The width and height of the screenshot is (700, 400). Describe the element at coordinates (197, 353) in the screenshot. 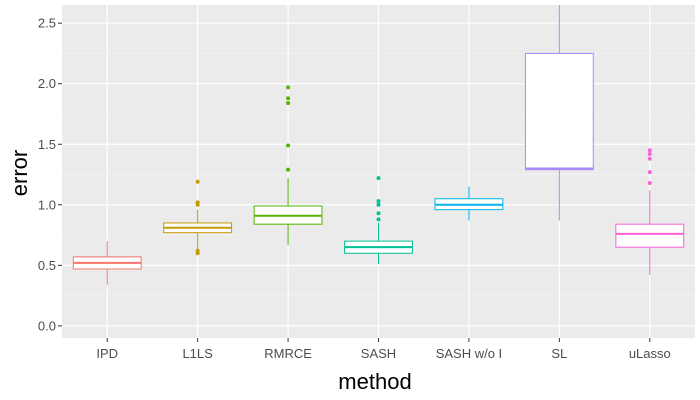

I see `x-tick-label: L1LS` at that location.